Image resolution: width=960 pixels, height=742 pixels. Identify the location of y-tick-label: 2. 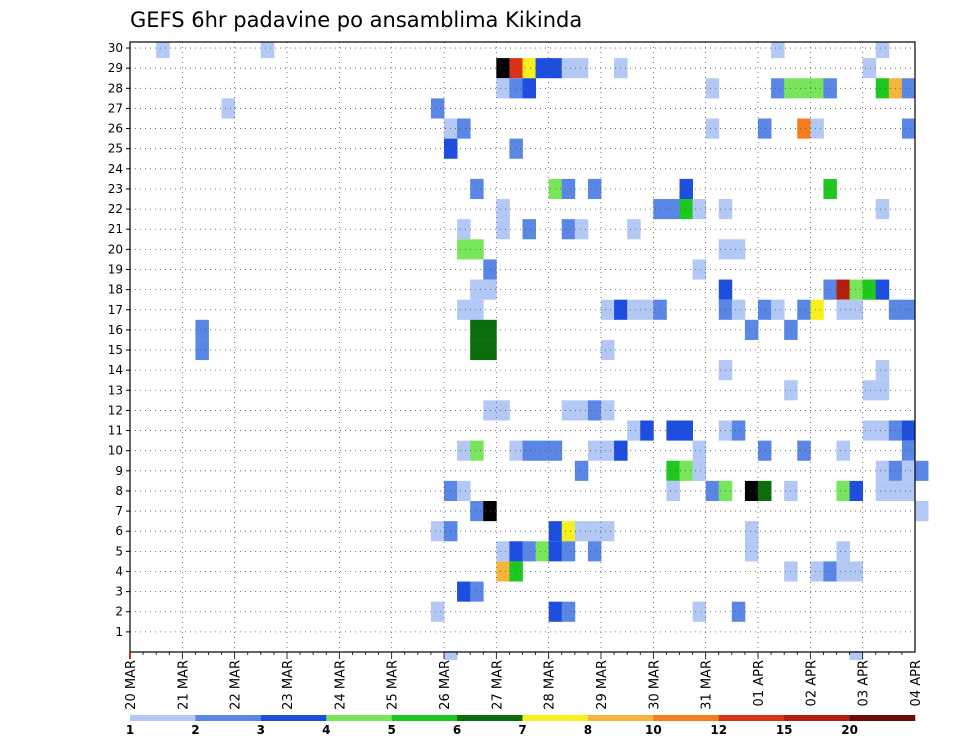
(119, 612).